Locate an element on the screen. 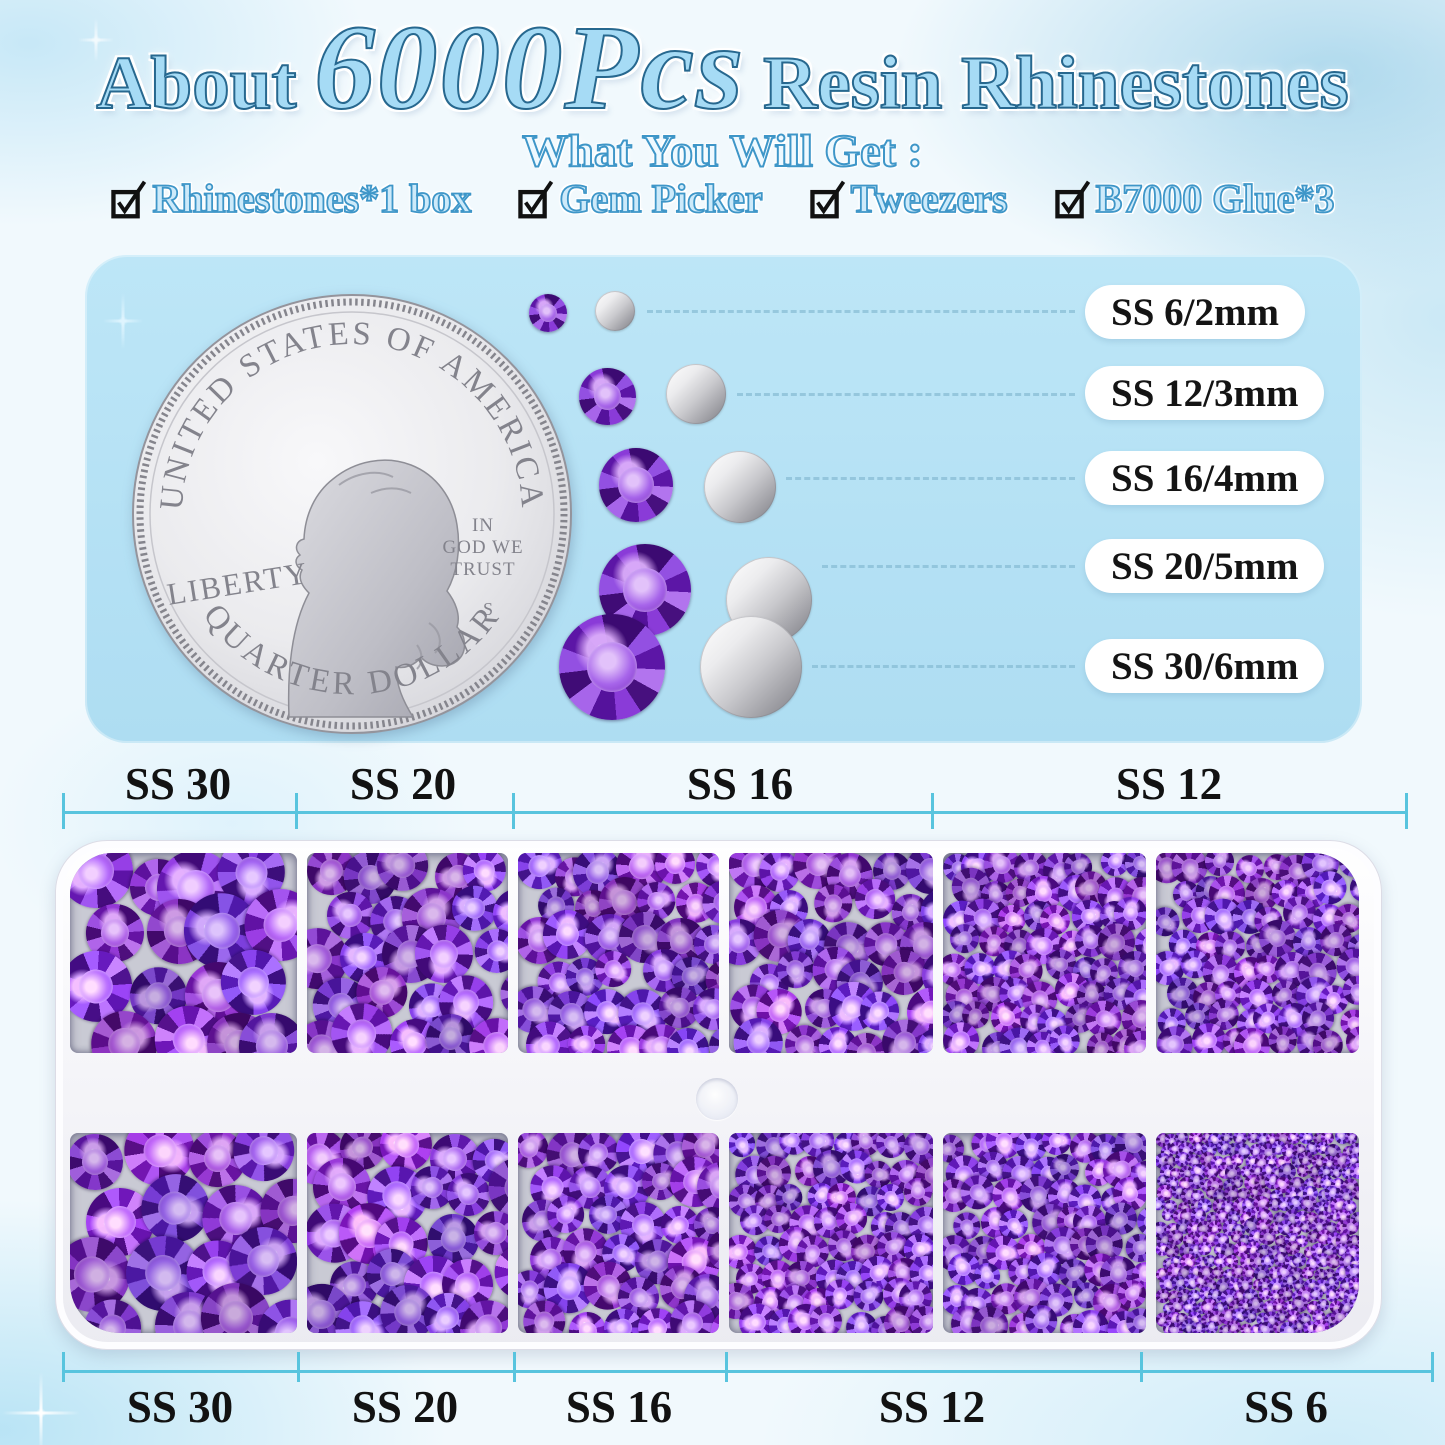  sample-rhinestone-ss6 is located at coordinates (548, 313).